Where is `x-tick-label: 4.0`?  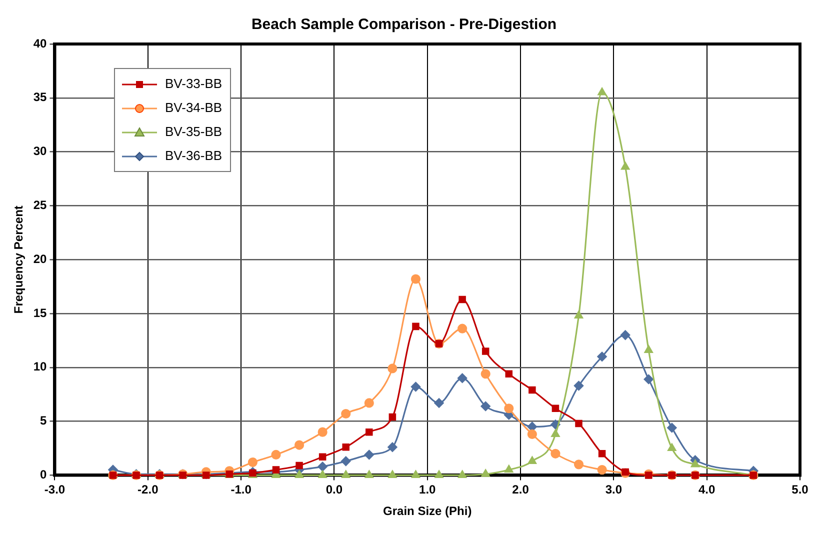
x-tick-label: 4.0 is located at coordinates (707, 489).